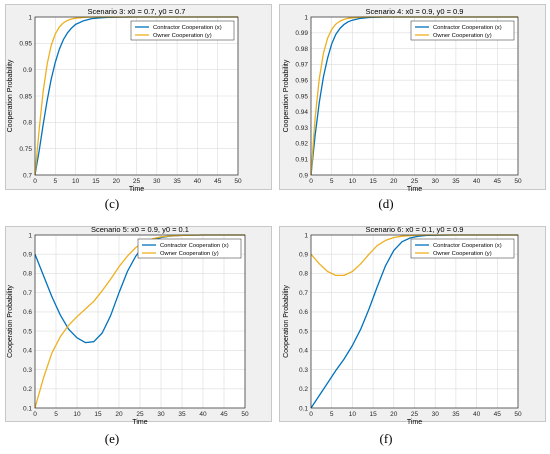  Describe the element at coordinates (301, 81) in the screenshot. I see `y-tick-label: 0.96` at that location.